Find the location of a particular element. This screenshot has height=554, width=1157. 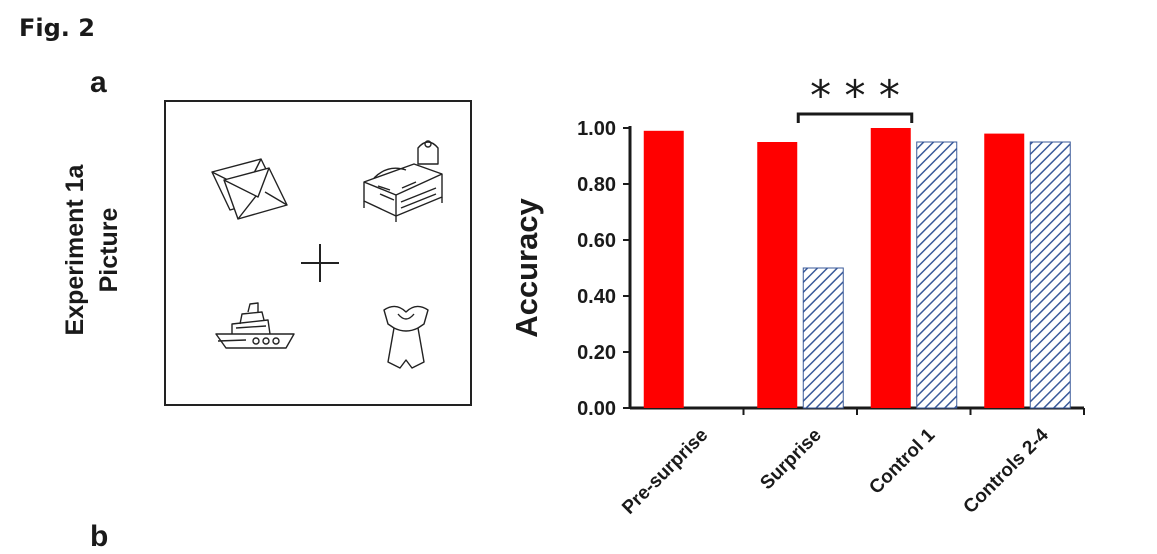

y-tick-label: 0.40 is located at coordinates (596, 297).